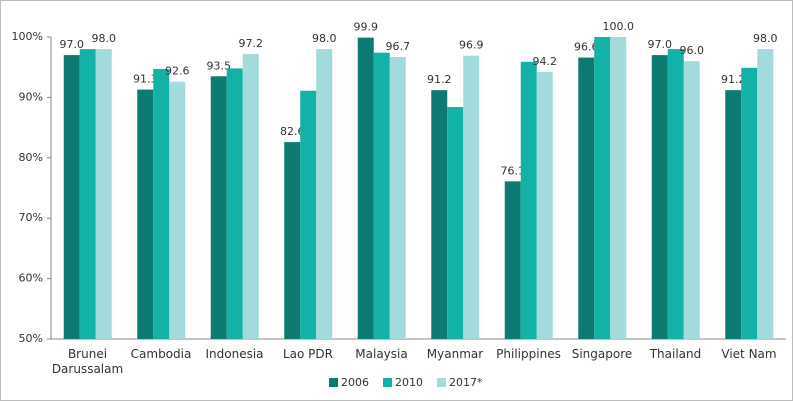 The width and height of the screenshot is (793, 401). What do you see at coordinates (528, 354) in the screenshot?
I see `x-tick-label: Philippines` at bounding box center [528, 354].